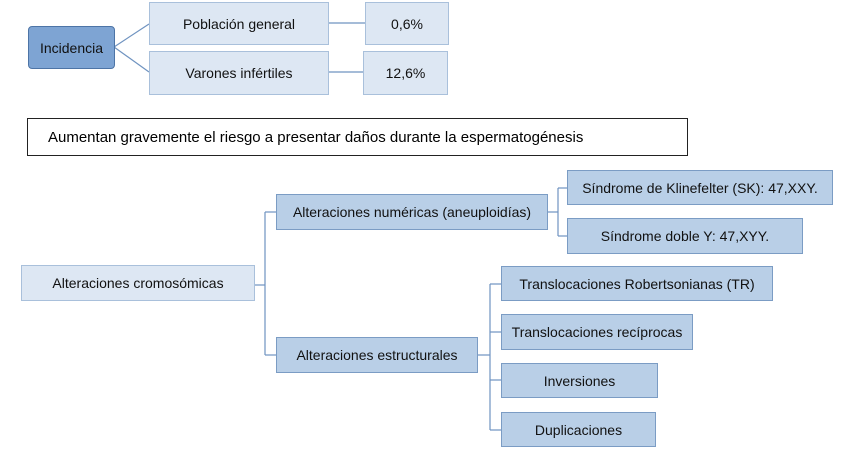 This screenshot has width=866, height=454. I want to click on translocaciones-reciprocas-node: Translocaciones recíprocas, so click(597, 332).